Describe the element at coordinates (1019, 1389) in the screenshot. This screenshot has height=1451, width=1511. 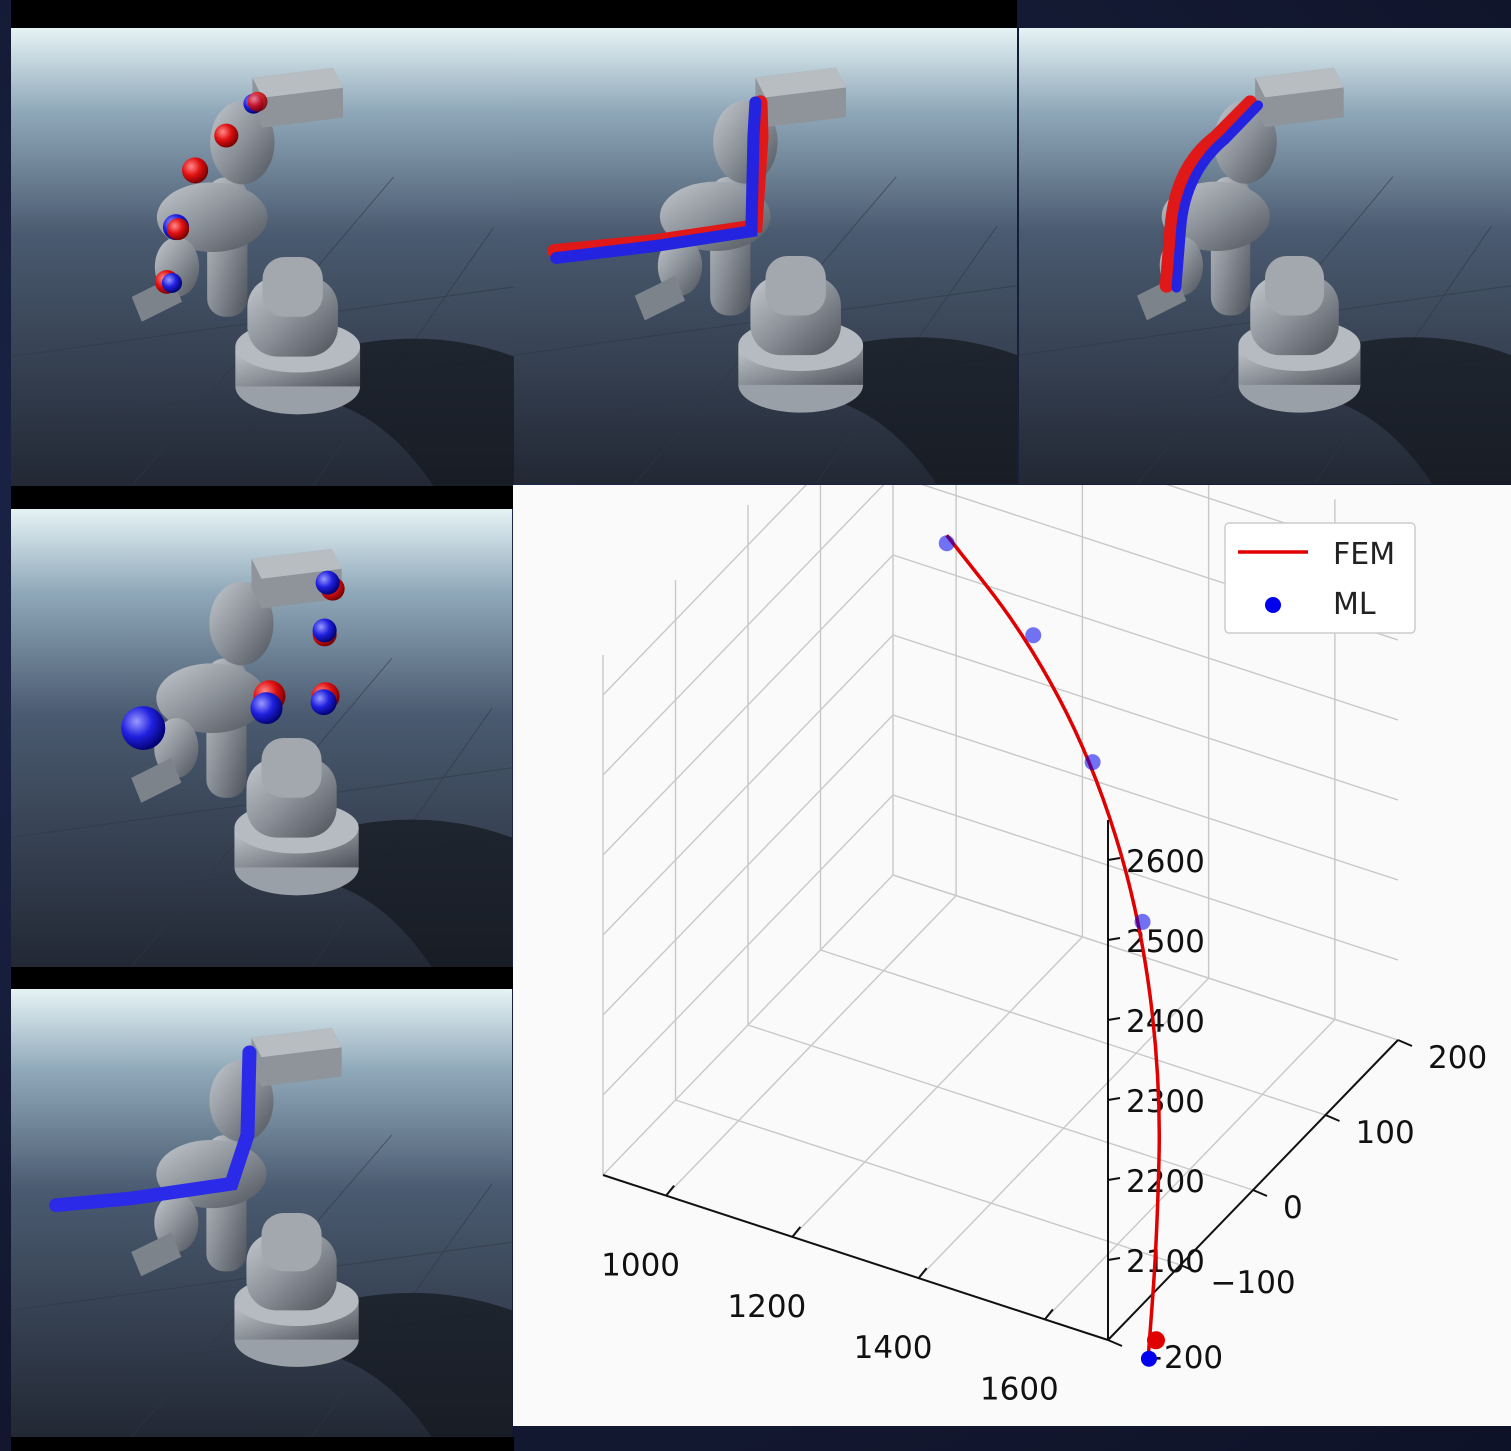
I see `x-tick-label: 1600` at that location.